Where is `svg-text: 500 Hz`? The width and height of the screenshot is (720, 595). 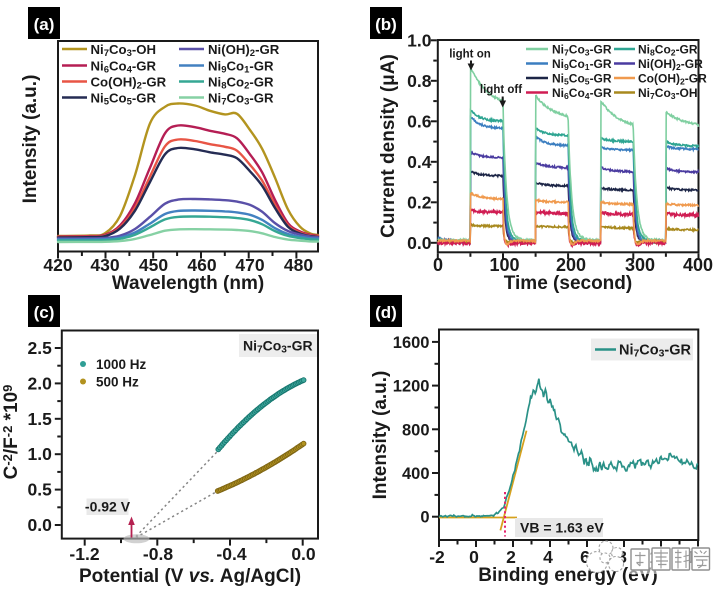
svg-text: 500 Hz is located at coordinates (117, 382).